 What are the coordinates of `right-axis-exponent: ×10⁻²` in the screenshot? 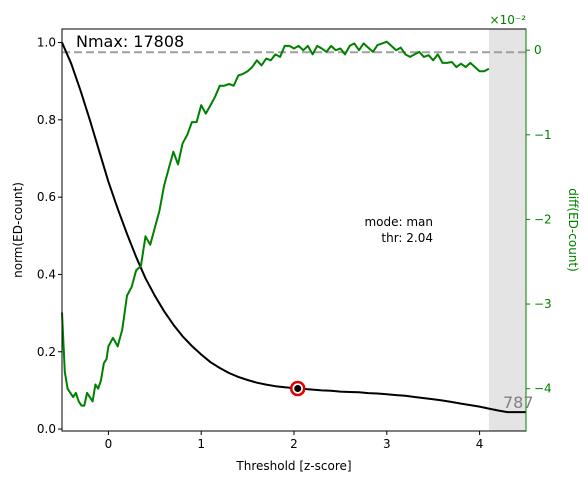 It's located at (508, 20).